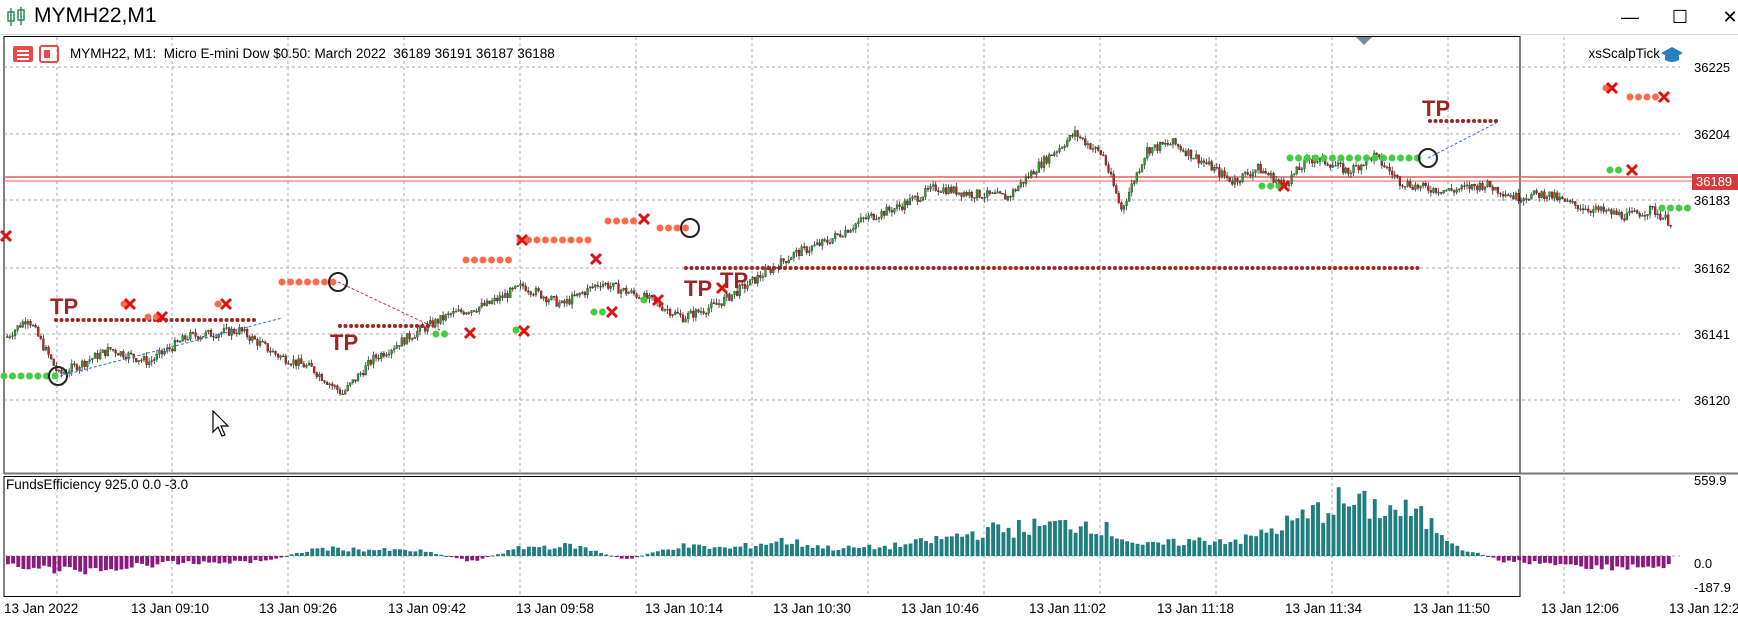 This screenshot has width=1738, height=630. What do you see at coordinates (1580, 608) in the screenshot?
I see `time-axis-label: 13 Jan 12:06` at bounding box center [1580, 608].